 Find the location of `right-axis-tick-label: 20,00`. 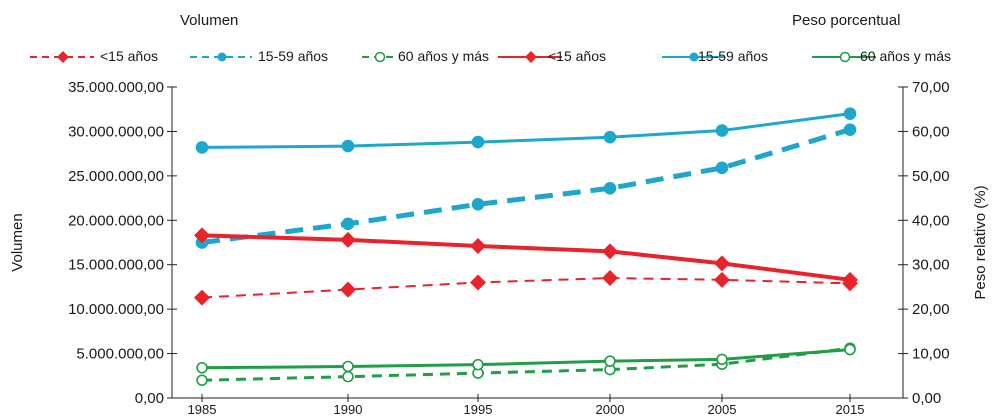

right-axis-tick-label: 20,00 is located at coordinates (931, 309).